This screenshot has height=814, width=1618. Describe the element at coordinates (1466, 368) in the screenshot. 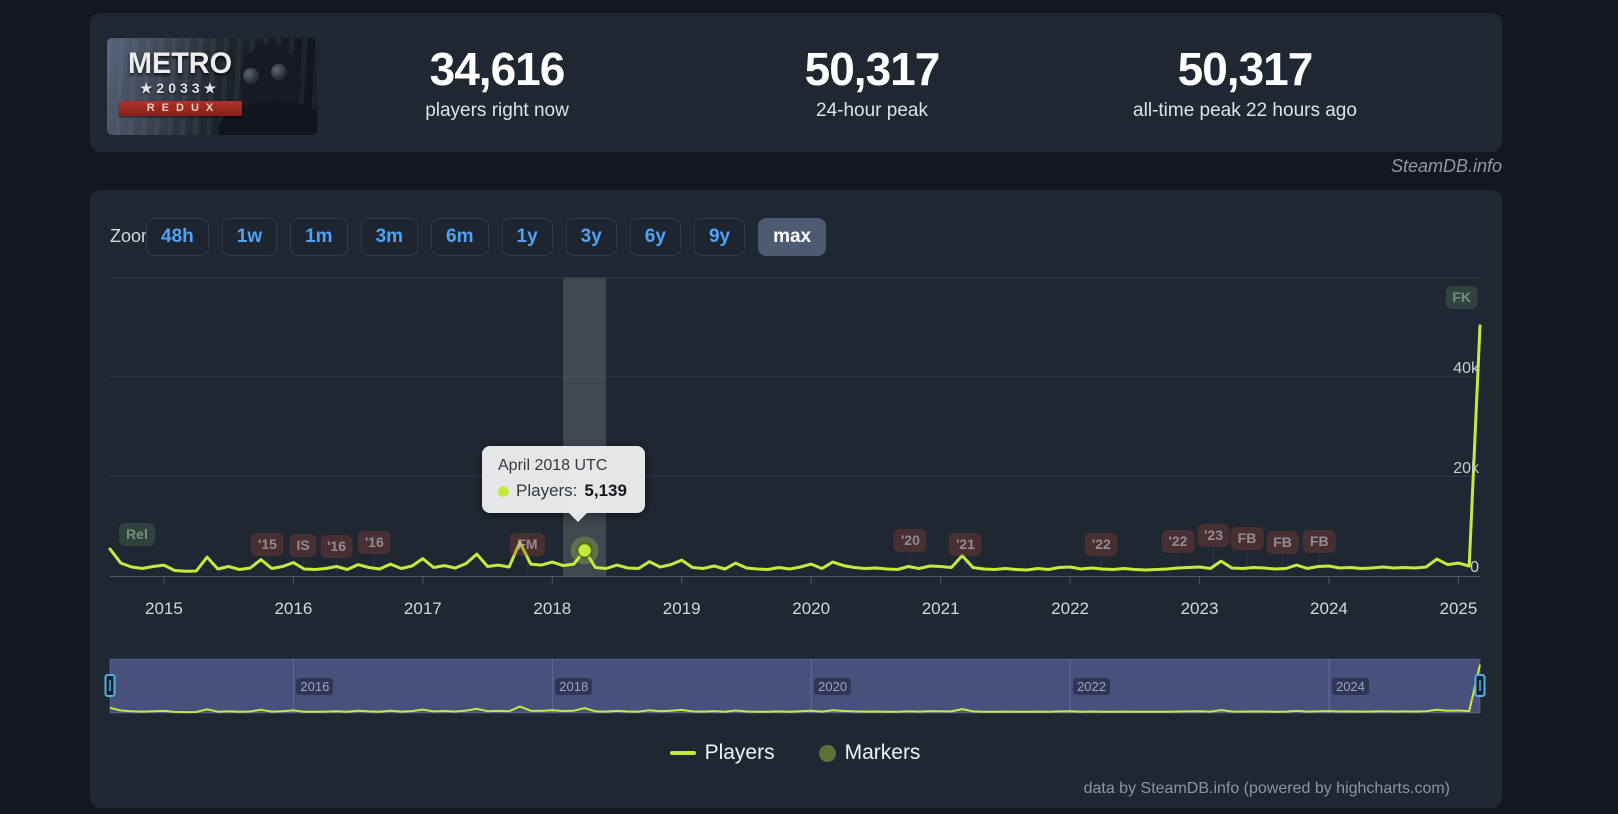

I see `y-axis-label-40k: 40k` at that location.